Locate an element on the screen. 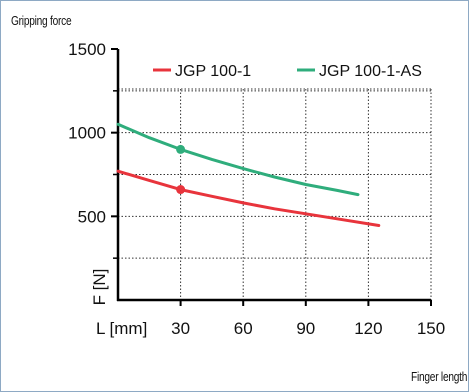 This screenshot has width=469, height=392. y-axis-unit-label: F [N] is located at coordinates (99, 287).